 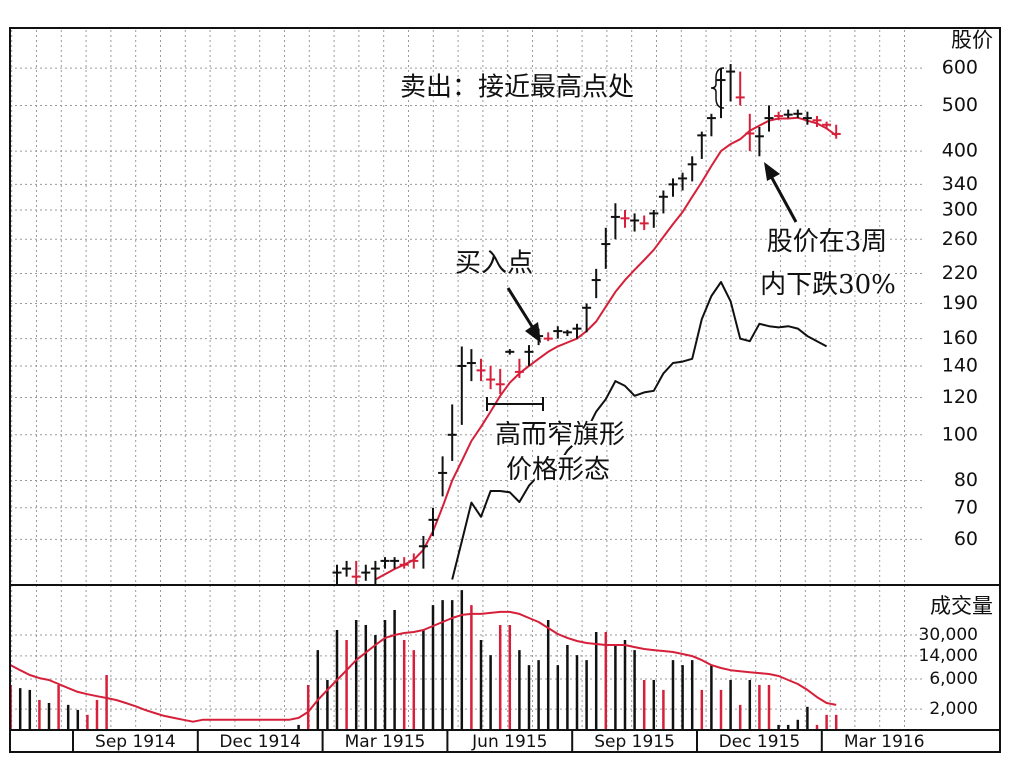 I want to click on y-tick-label: 190, so click(x=960, y=303).